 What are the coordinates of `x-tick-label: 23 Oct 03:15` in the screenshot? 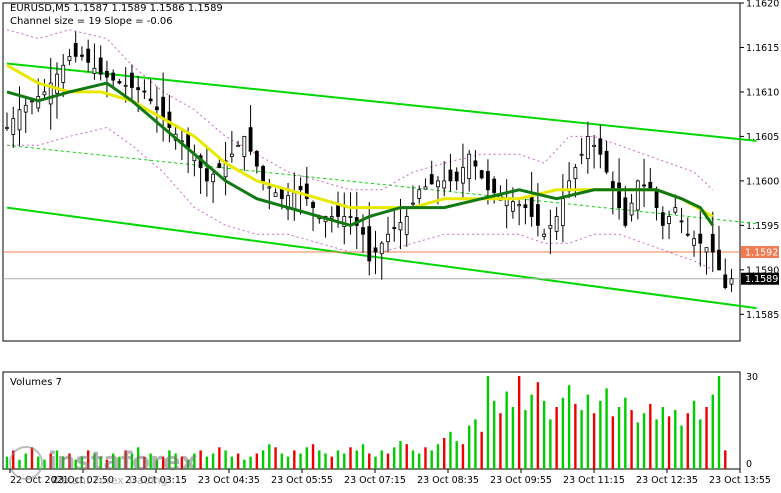 It's located at (156, 480).